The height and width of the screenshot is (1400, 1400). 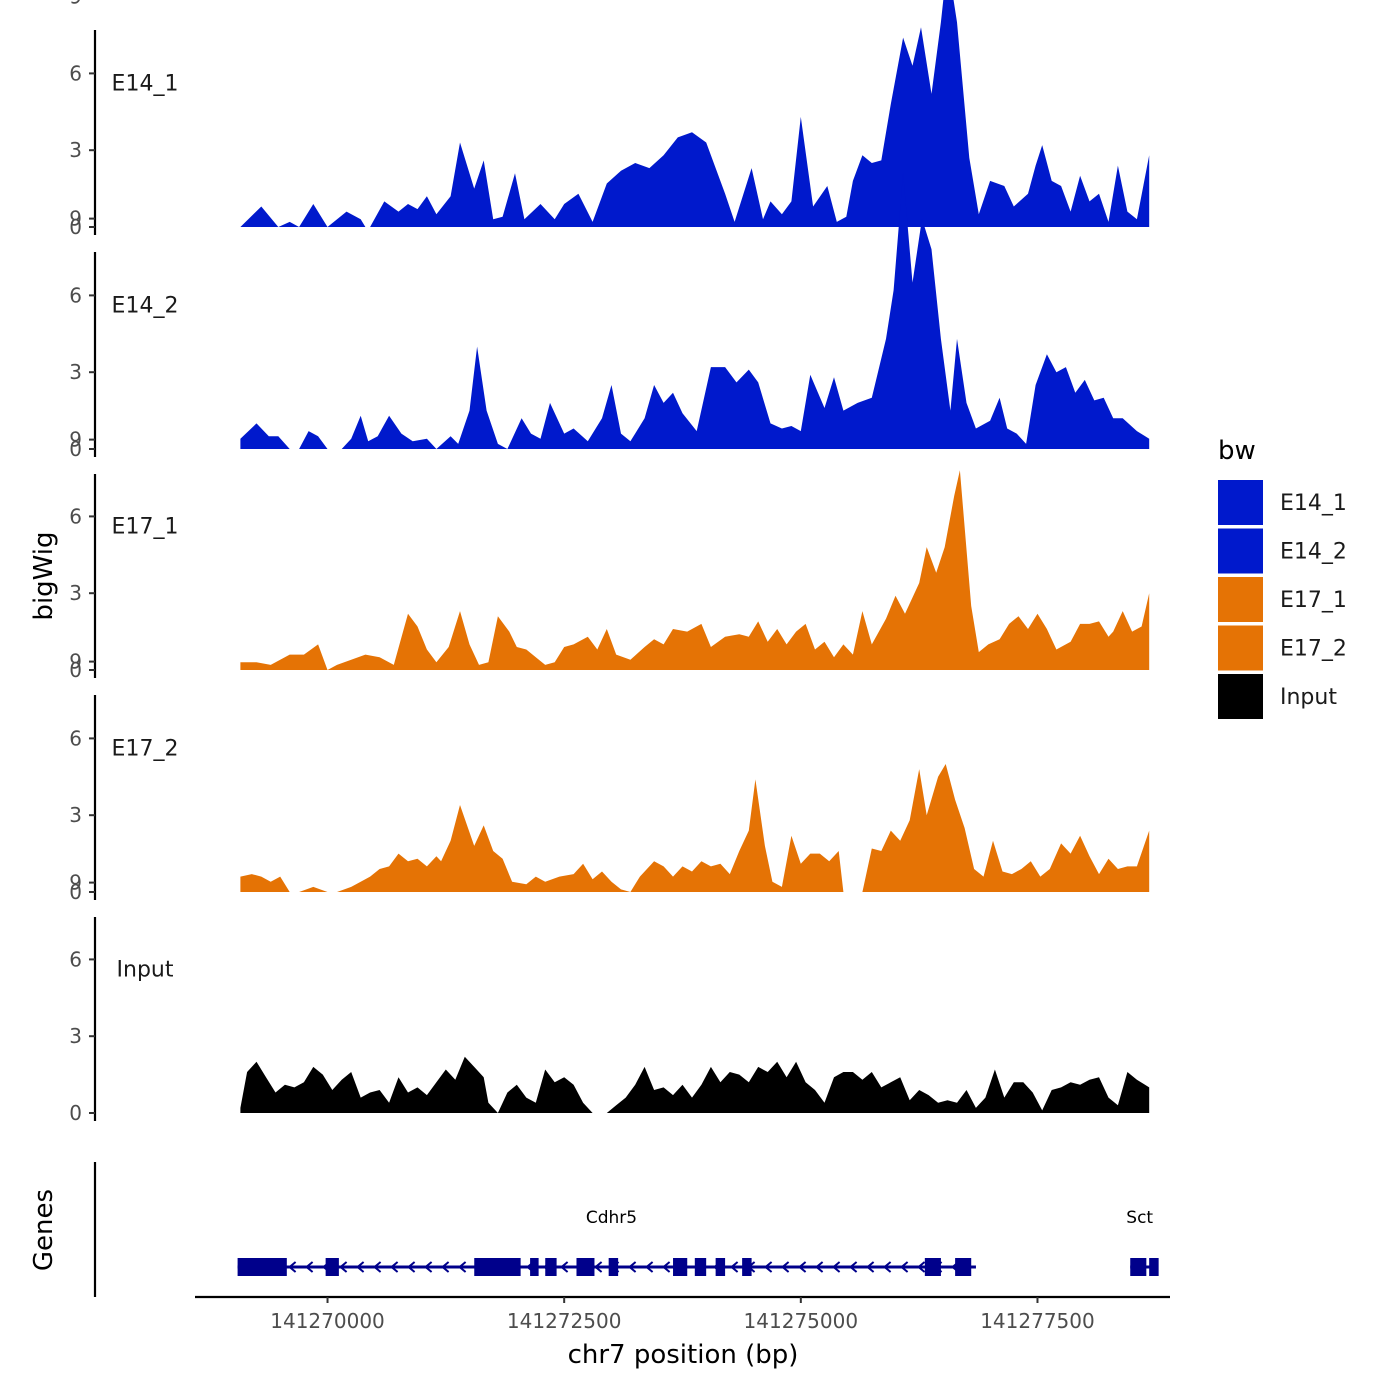 I want to click on x-tick-label: 141277500, so click(x=1037, y=1321).